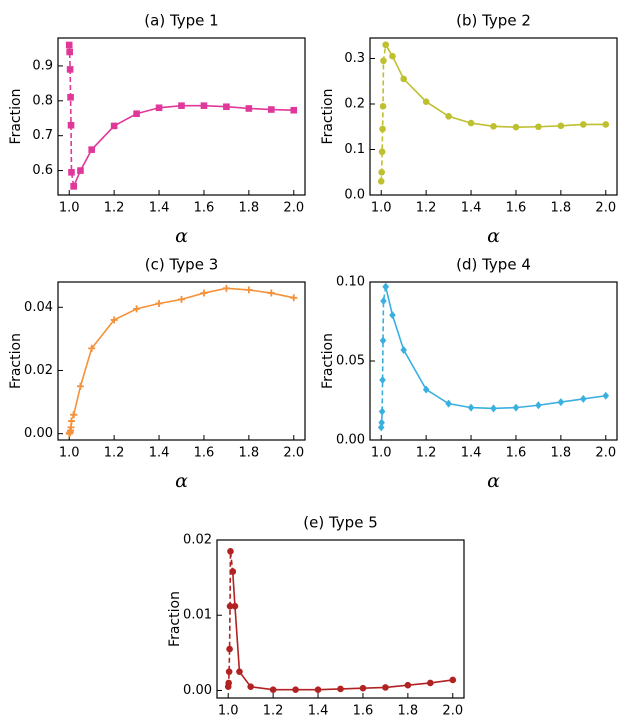 The image size is (640, 724). Describe the element at coordinates (38, 307) in the screenshot. I see `y-tick-label: 0.04` at that location.